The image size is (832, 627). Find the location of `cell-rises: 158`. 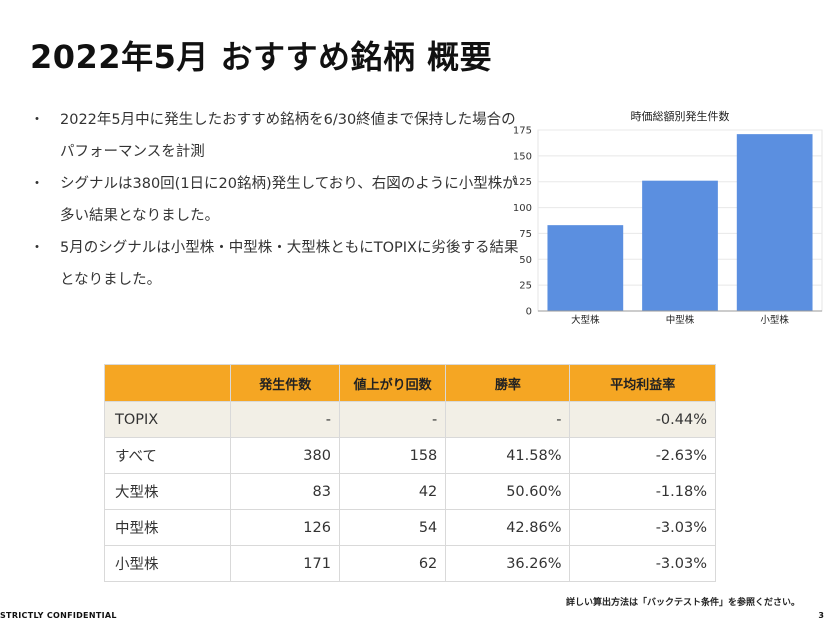

cell-rises: 158 is located at coordinates (392, 455).